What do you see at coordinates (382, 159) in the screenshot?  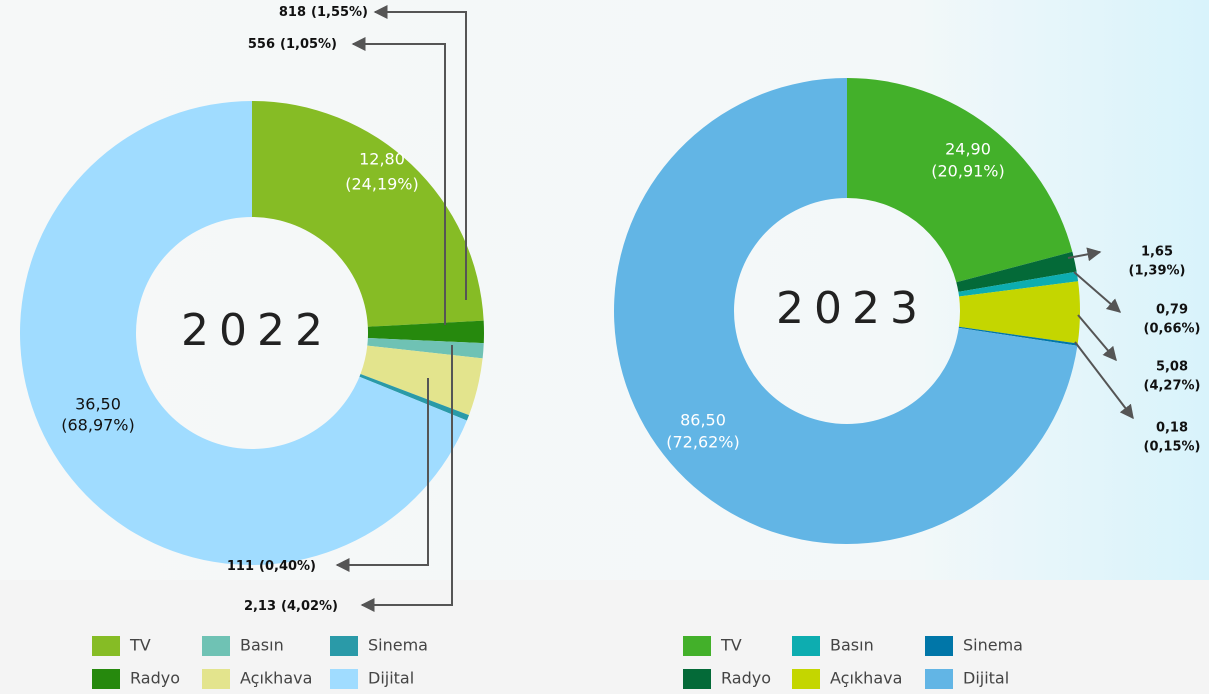 I see `value-label: 12,80` at bounding box center [382, 159].